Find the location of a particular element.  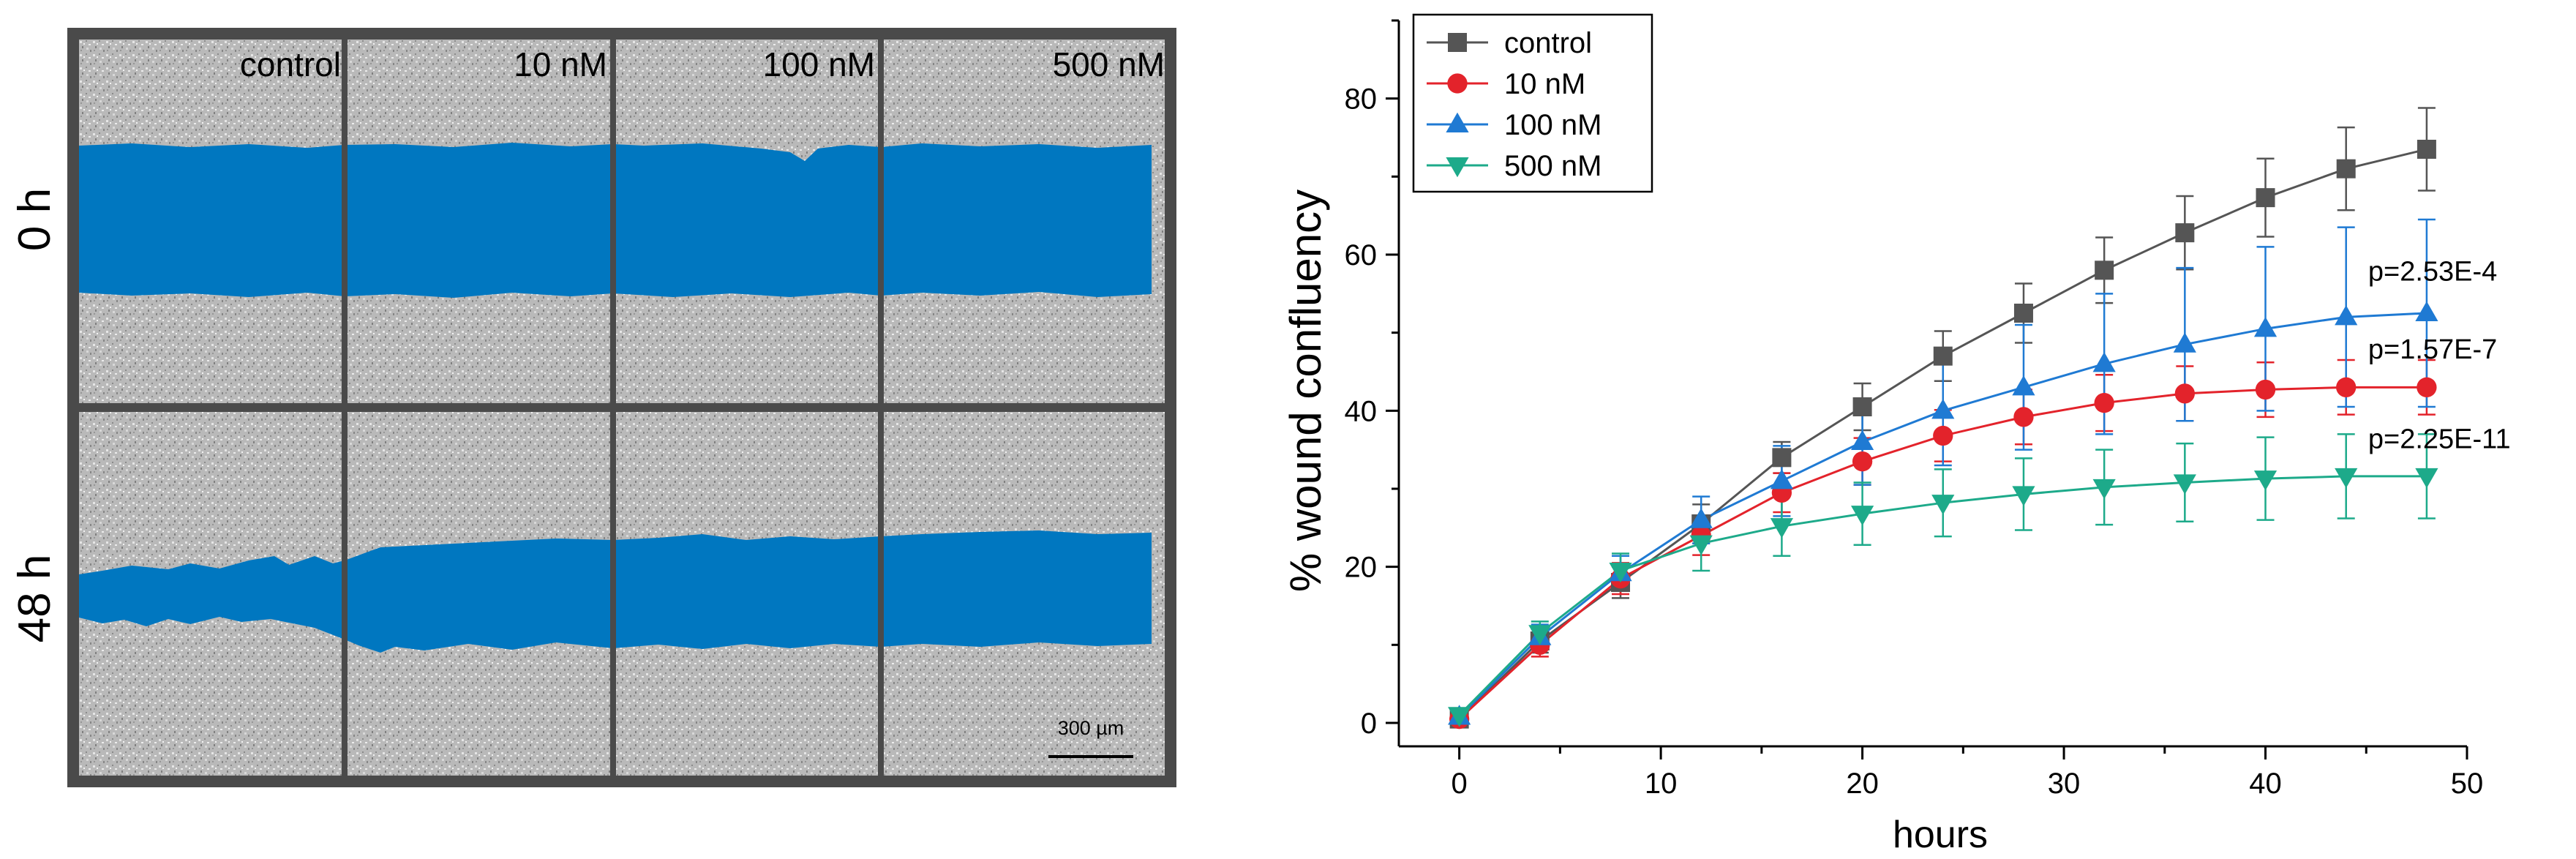

p-value-annotation: p=2.25E-11 is located at coordinates (2439, 439).